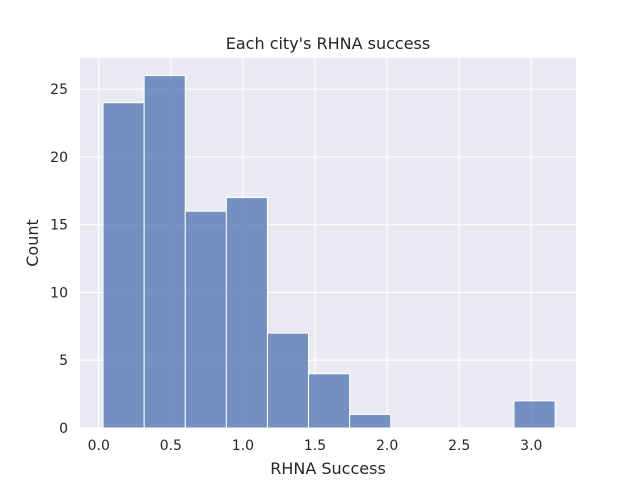  I want to click on x-tick-label: 3.0, so click(531, 446).